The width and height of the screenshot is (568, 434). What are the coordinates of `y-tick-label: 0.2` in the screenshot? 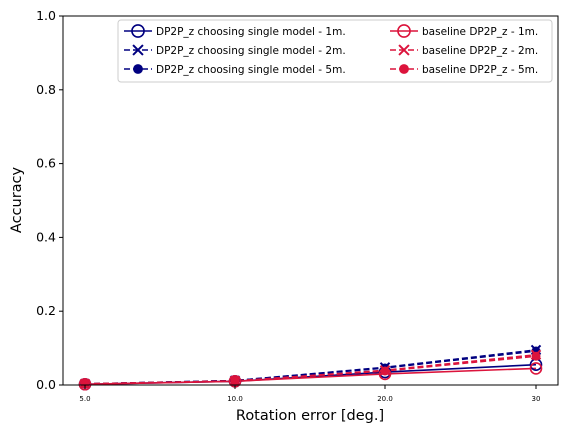 It's located at (46, 310).